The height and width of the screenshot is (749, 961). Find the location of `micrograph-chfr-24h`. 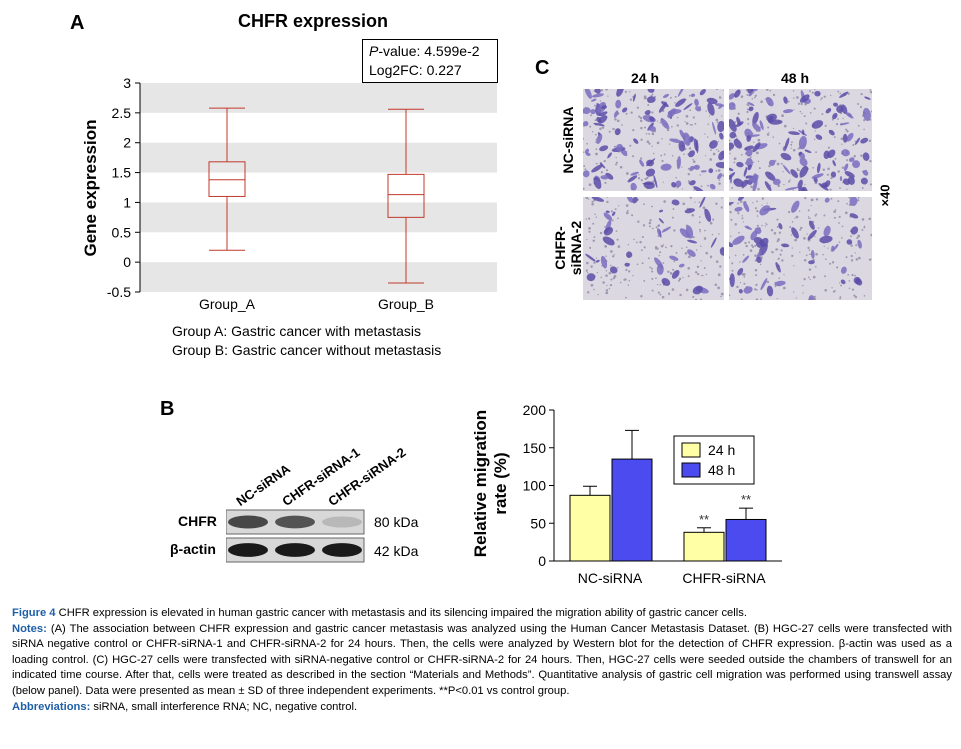

micrograph-chfr-24h is located at coordinates (653, 248).